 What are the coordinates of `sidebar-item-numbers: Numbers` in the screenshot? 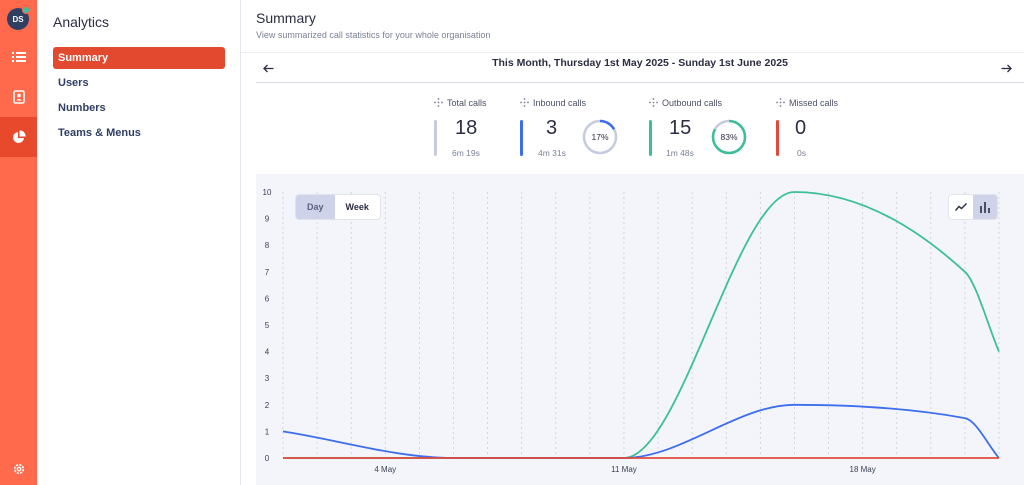 It's located at (82, 108).